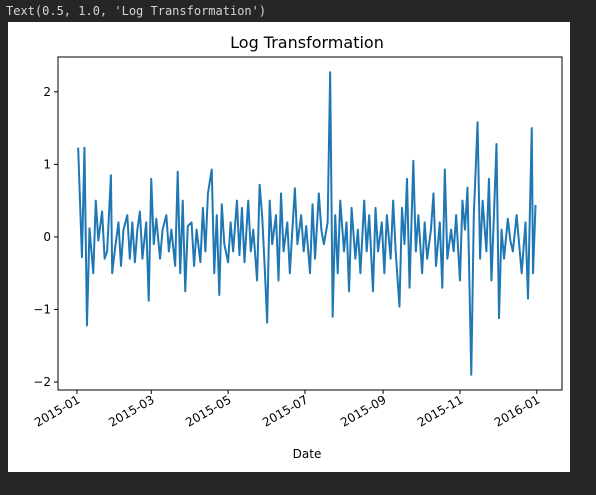 Image resolution: width=596 pixels, height=495 pixels. I want to click on y-tick-label: −2, so click(42, 382).